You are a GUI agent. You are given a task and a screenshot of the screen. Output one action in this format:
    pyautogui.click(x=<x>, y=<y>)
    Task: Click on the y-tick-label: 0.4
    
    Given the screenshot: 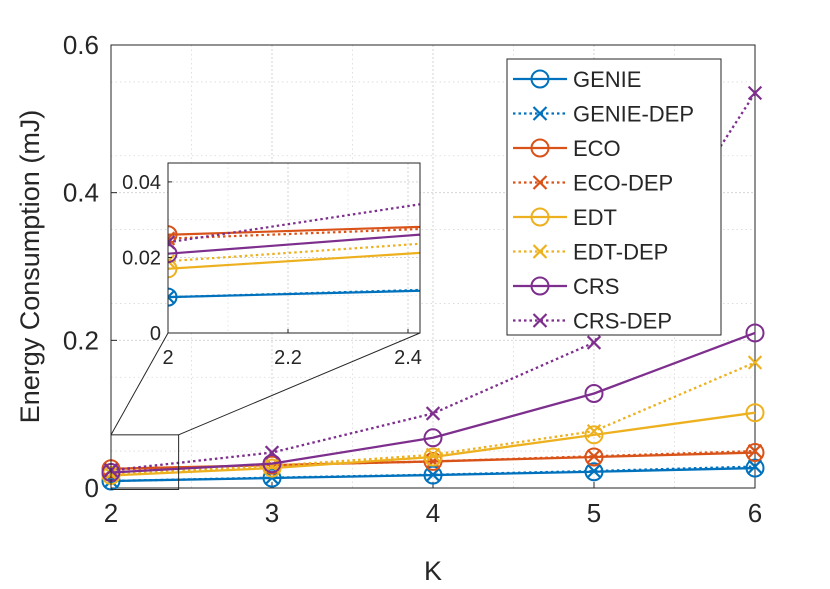 What is the action you would take?
    pyautogui.click(x=81, y=193)
    